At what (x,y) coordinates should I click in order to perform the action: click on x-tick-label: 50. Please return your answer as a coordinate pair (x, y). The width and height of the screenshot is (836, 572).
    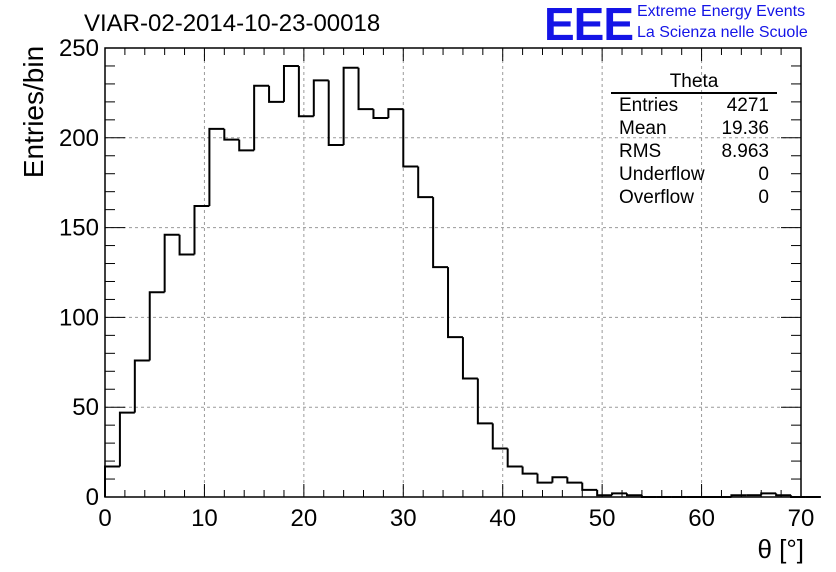
    Looking at the image, I should click on (602, 518).